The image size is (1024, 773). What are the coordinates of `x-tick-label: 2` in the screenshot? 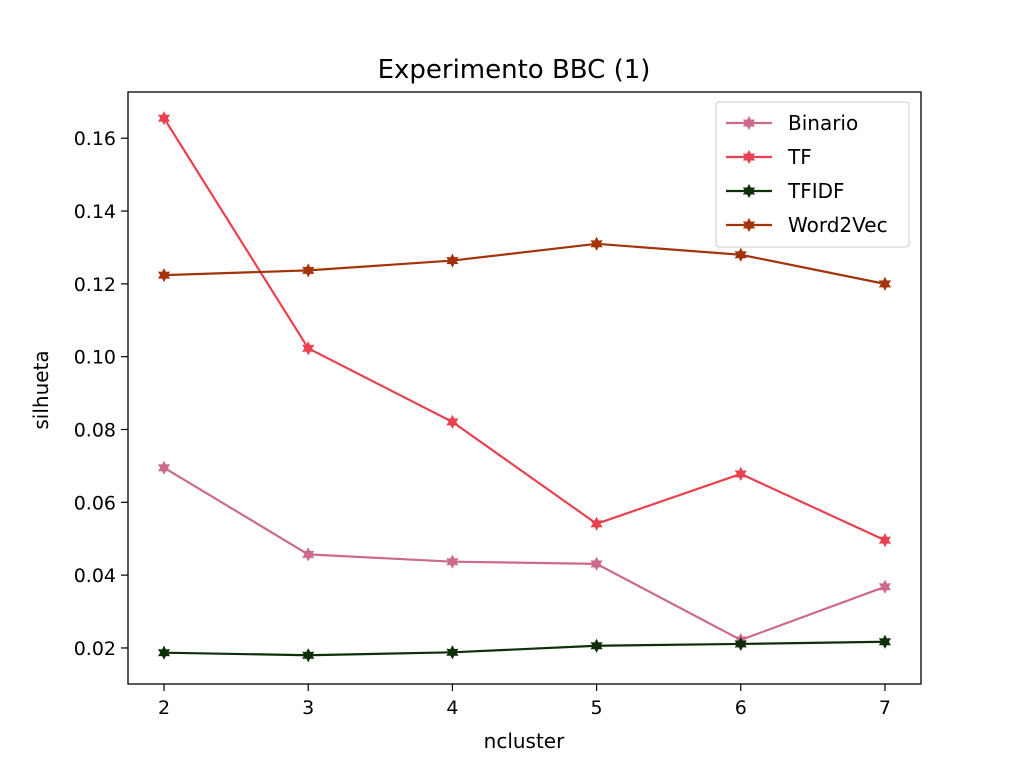 It's located at (164, 708).